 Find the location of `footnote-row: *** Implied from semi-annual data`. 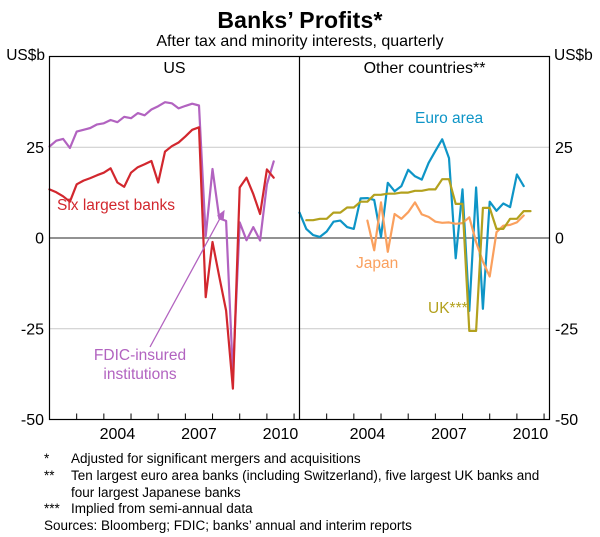

footnote-row: *** Implied from semi-annual data is located at coordinates (304, 509).